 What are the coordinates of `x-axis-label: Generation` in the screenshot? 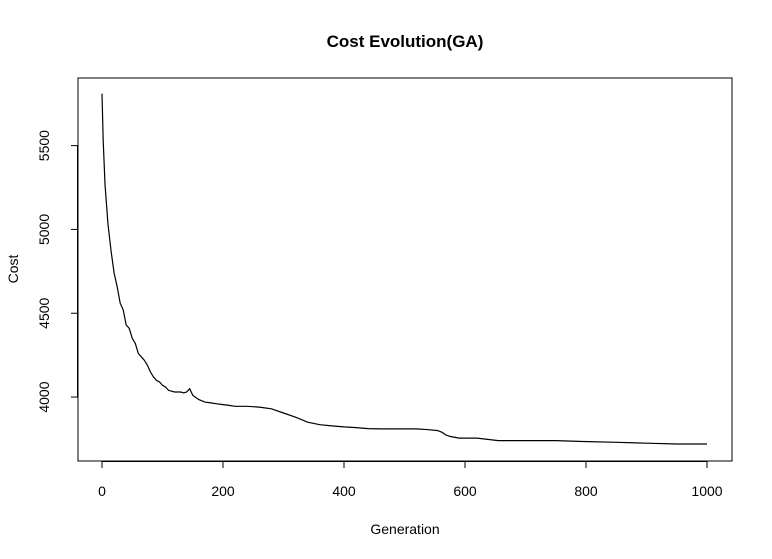 It's located at (404, 529).